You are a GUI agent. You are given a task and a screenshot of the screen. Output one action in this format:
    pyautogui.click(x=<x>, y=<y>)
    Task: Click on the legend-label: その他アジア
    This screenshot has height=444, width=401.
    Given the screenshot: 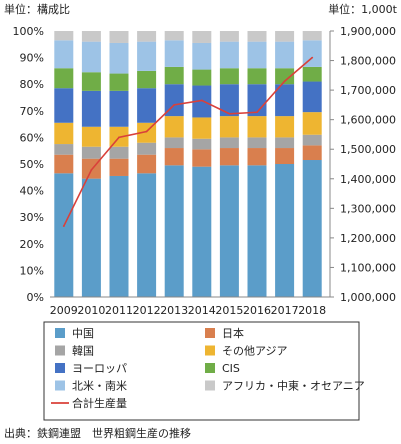 What is the action you would take?
    pyautogui.click(x=255, y=351)
    